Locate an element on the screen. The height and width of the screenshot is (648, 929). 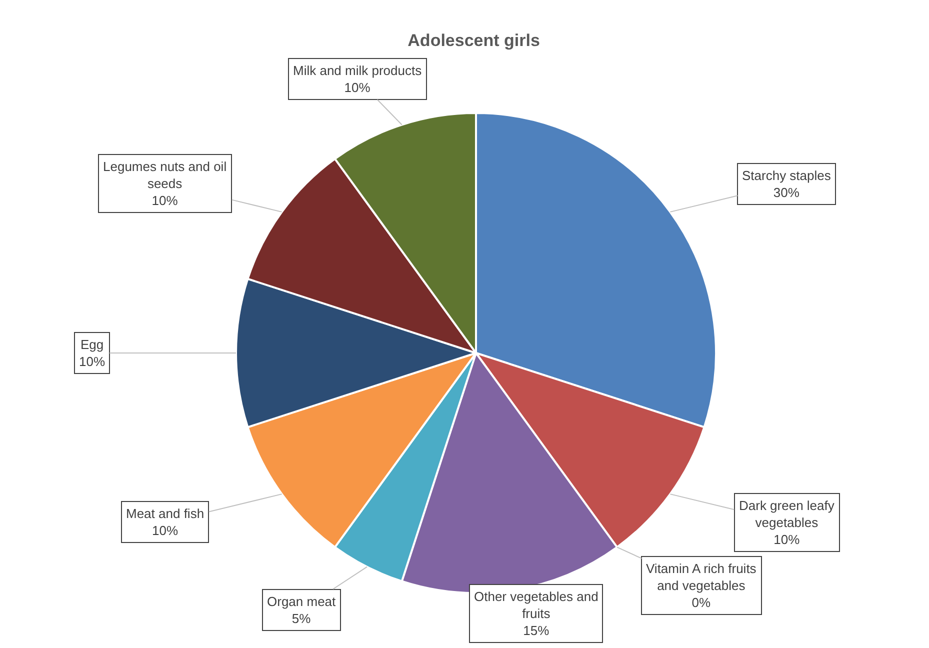
data-label: 5% is located at coordinates (302, 618).